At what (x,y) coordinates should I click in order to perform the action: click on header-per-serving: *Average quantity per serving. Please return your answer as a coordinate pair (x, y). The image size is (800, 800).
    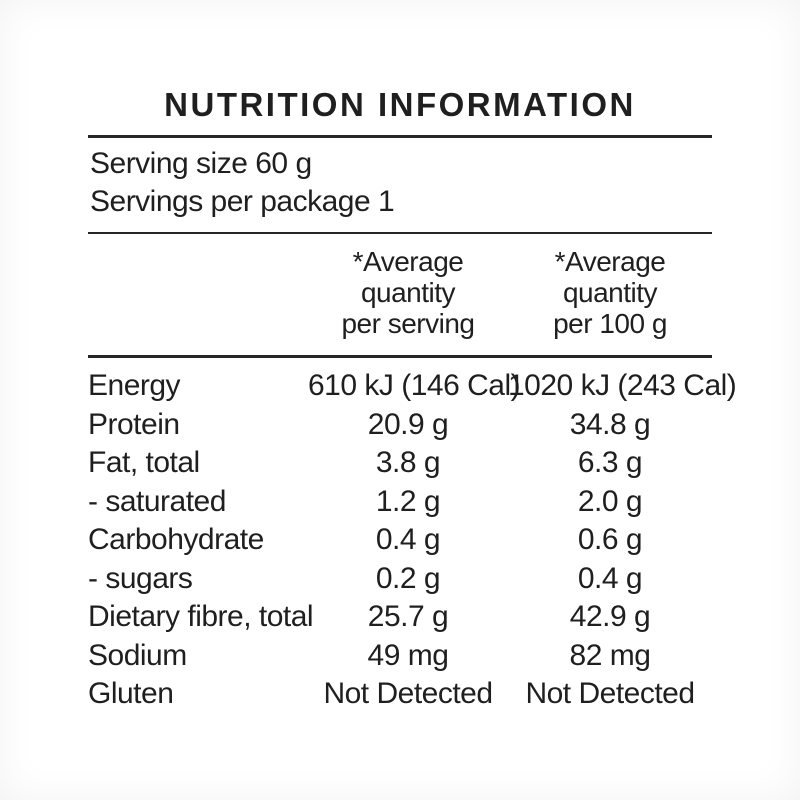
    Looking at the image, I should click on (408, 292).